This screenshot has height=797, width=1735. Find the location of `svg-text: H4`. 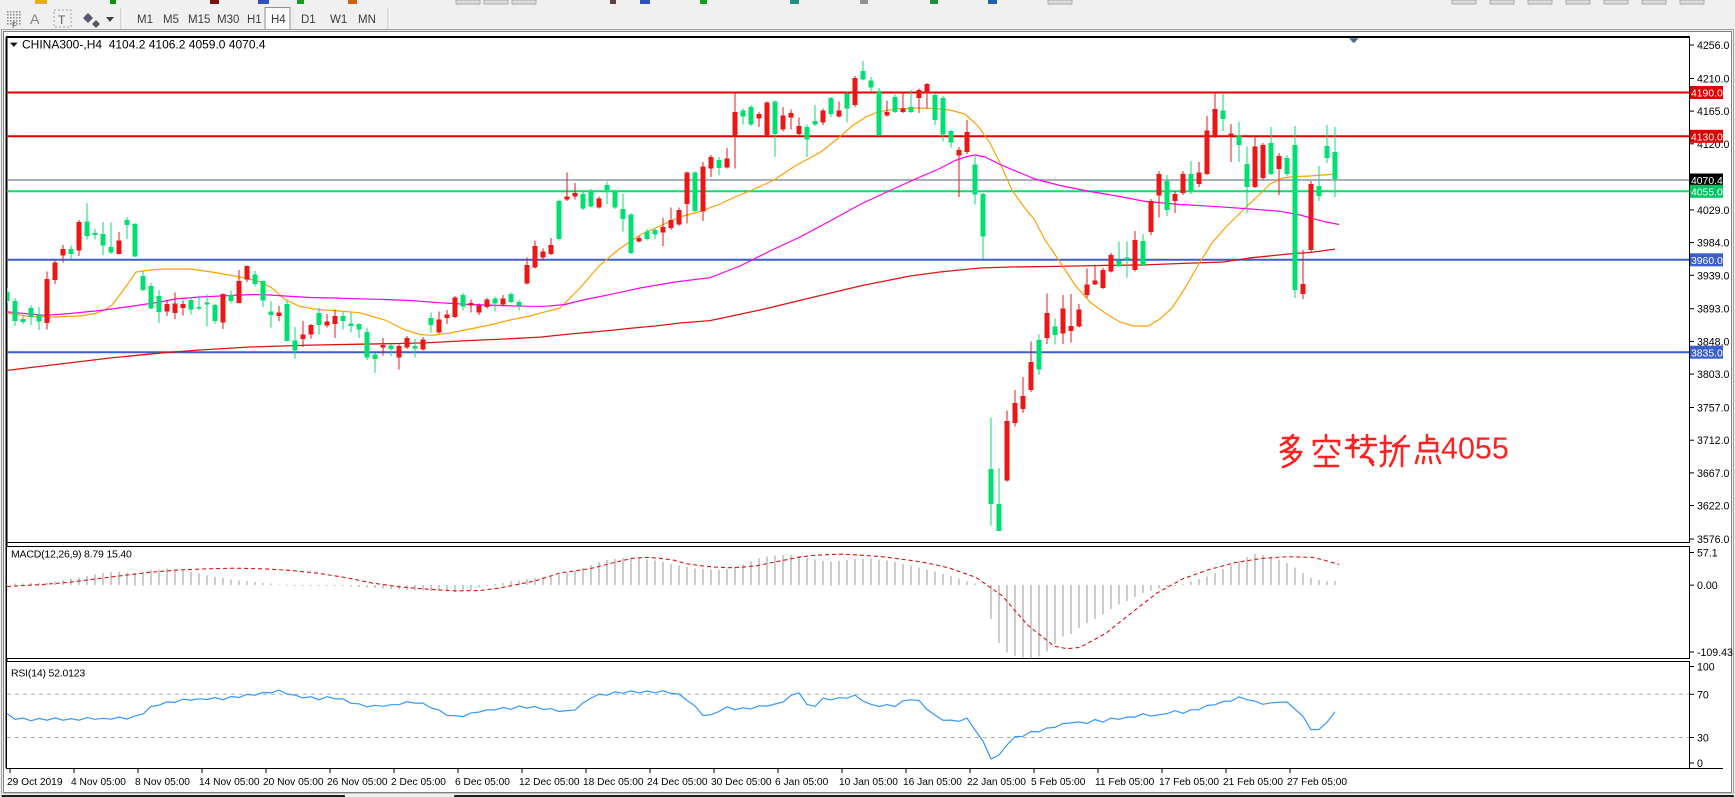

svg-text: H4 is located at coordinates (278, 20).